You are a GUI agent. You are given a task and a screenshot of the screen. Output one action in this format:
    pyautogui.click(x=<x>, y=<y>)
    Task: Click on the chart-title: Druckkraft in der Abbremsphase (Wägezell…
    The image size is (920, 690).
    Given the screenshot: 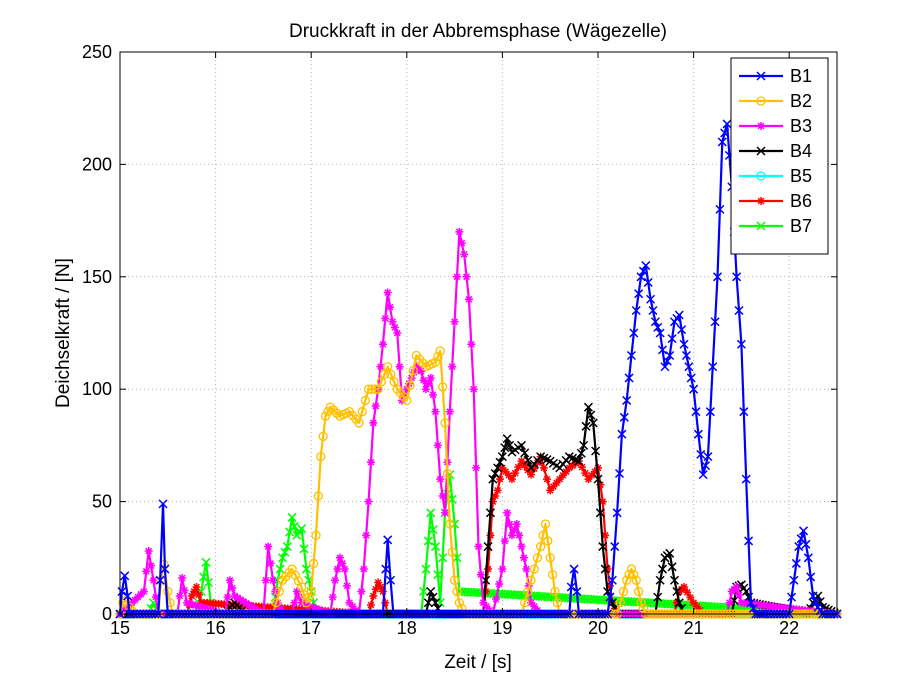 What is the action you would take?
    pyautogui.click(x=478, y=31)
    